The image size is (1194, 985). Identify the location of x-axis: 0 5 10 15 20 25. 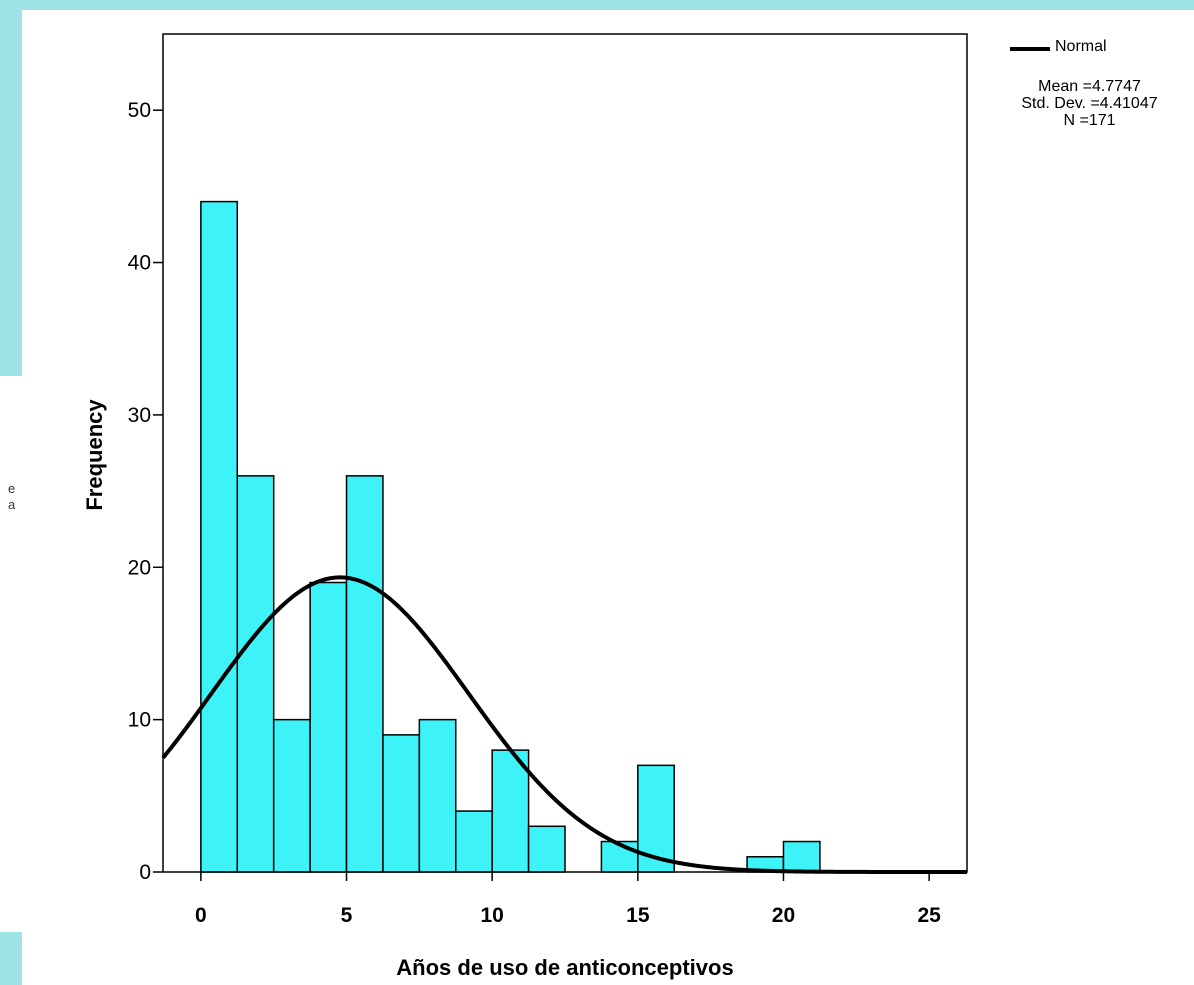
(568, 899).